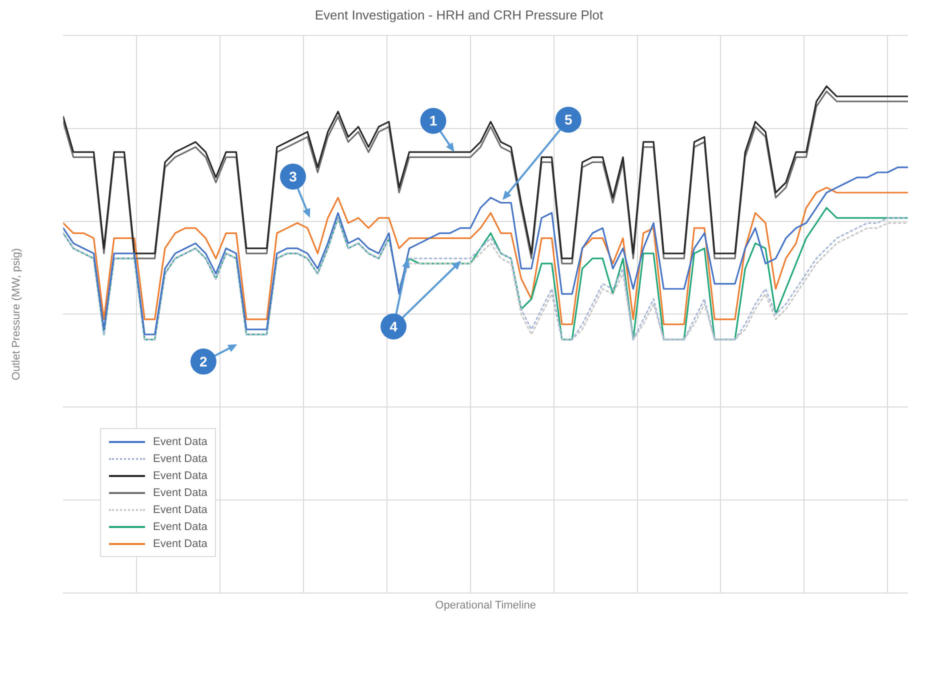 The height and width of the screenshot is (700, 952). Describe the element at coordinates (485, 605) in the screenshot. I see `x-axis-title: Operational Timeline` at that location.